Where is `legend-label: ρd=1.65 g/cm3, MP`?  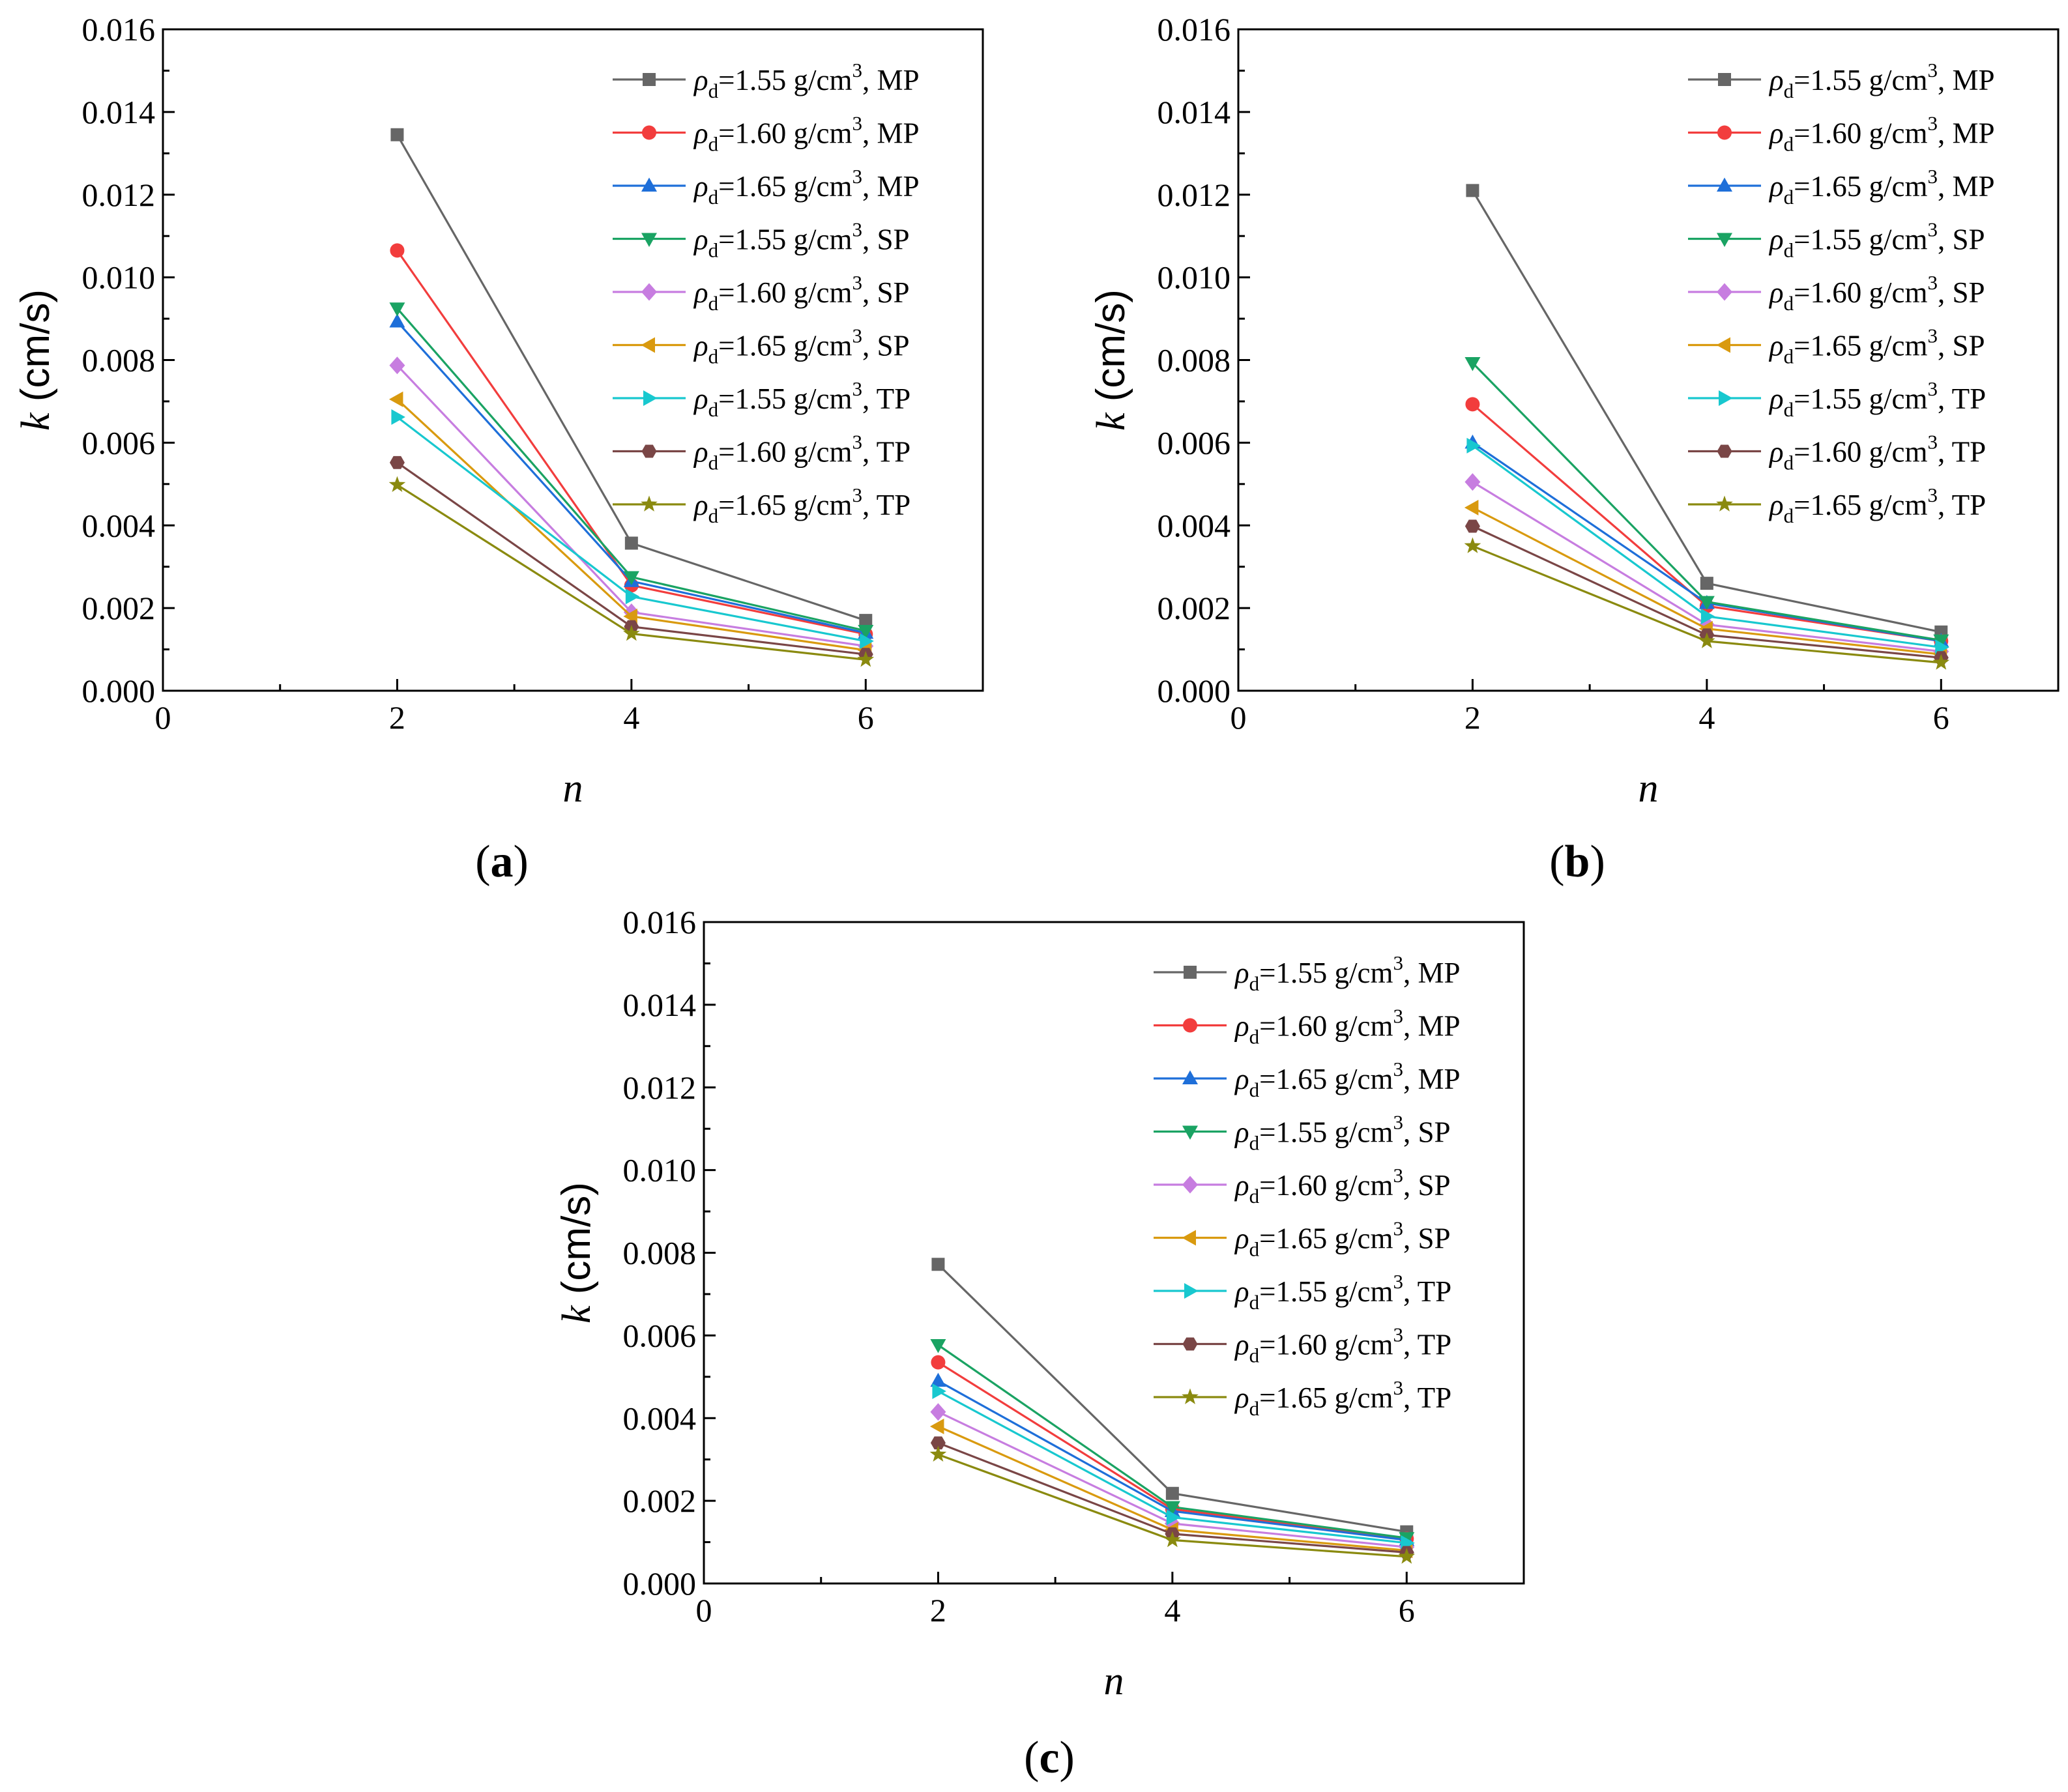 legend-label: ρd=1.65 g/cm3, MP is located at coordinates (1881, 187).